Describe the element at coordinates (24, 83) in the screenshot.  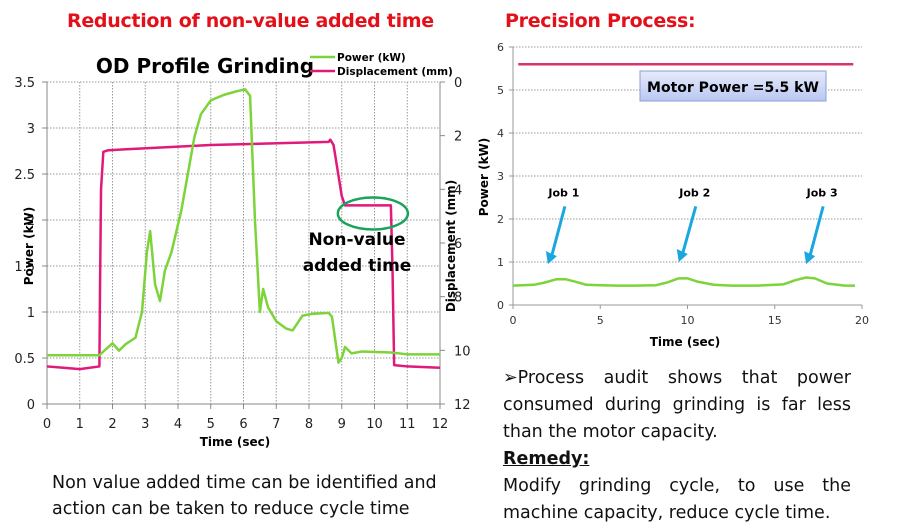
I see `y-tick-label: 3.5` at that location.